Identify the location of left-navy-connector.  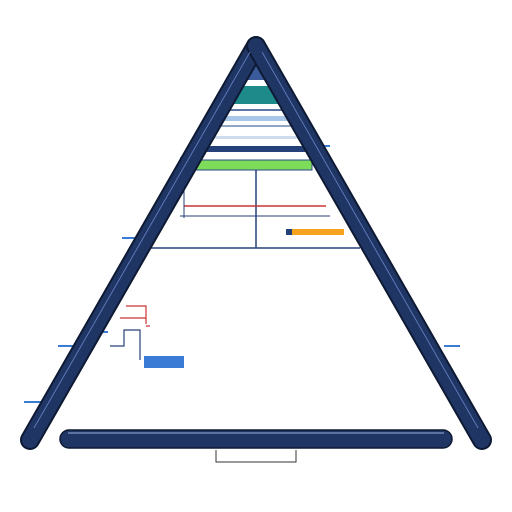
(125, 344).